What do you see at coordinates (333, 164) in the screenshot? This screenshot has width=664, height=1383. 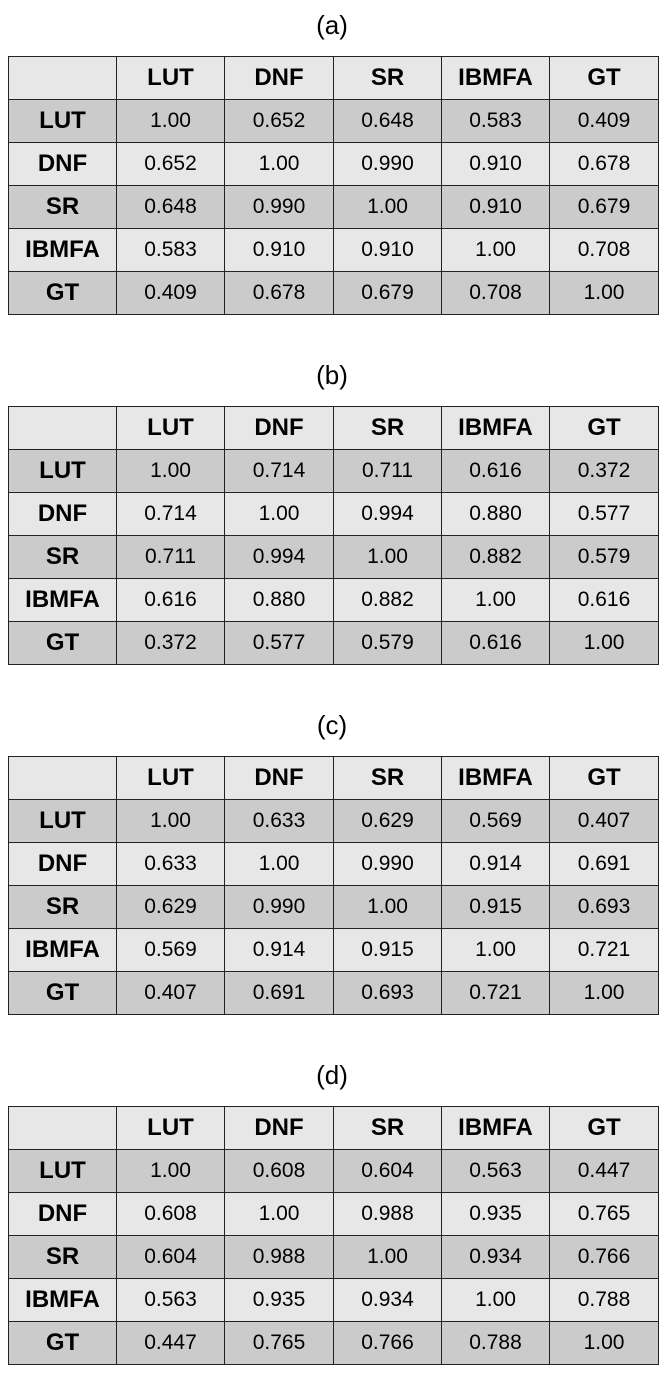 I see `table-row: DNF 0.652 1.00 0.990 0.910 0.678` at bounding box center [333, 164].